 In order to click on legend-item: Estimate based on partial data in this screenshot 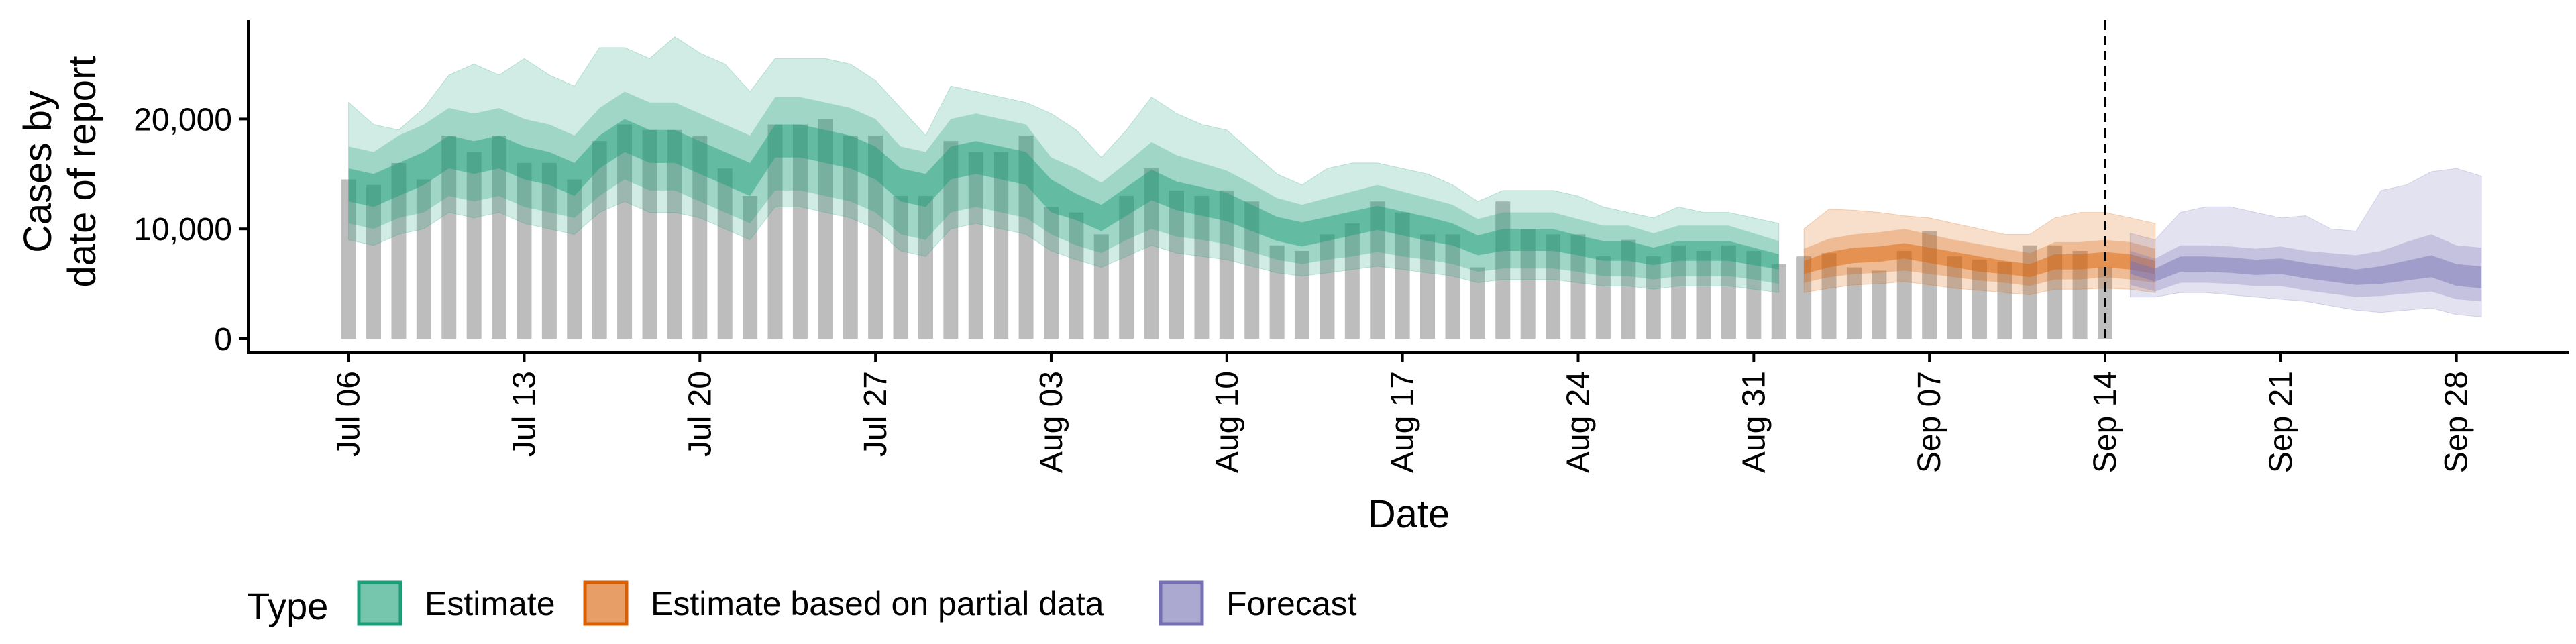, I will do `click(843, 603)`.